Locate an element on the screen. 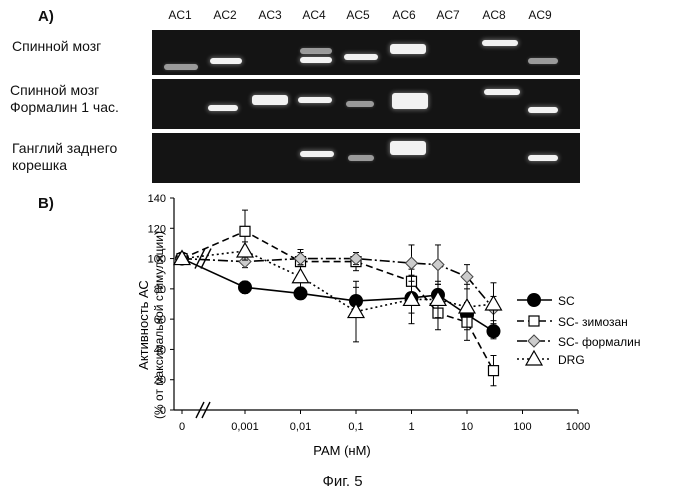 This screenshot has width=685, height=500. y-tick-label: 40 is located at coordinates (160, 350).